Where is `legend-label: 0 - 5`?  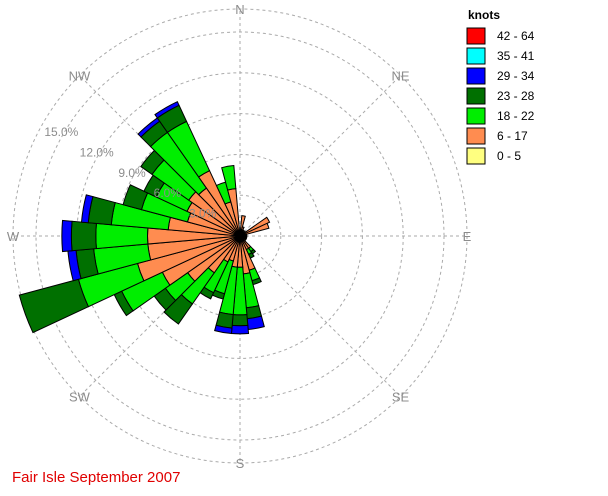 legend-label: 0 - 5 is located at coordinates (509, 156).